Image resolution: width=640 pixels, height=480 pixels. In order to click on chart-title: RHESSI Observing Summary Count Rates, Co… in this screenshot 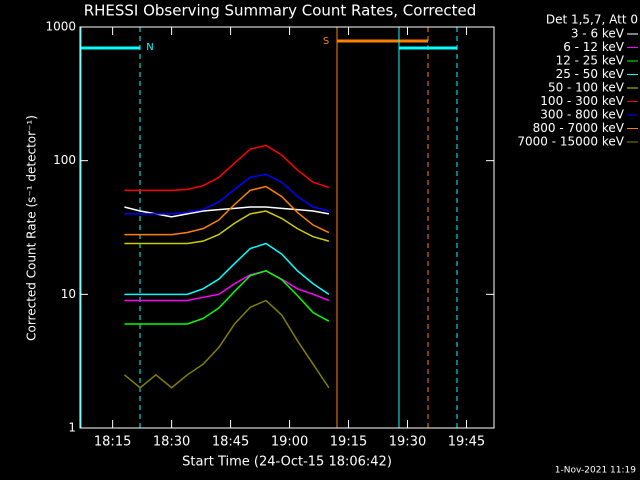, I will do `click(280, 11)`.